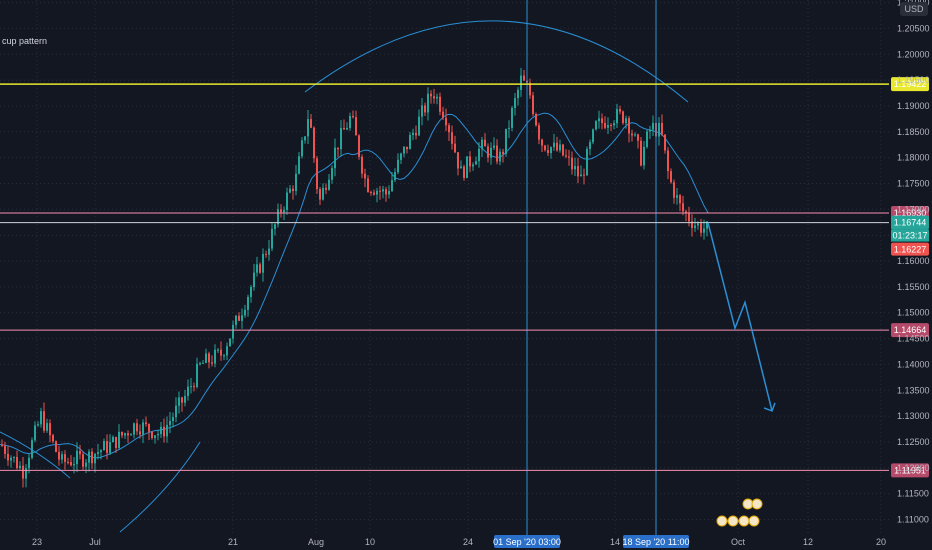 The width and height of the screenshot is (932, 550). Describe the element at coordinates (655, 542) in the screenshot. I see `crosshair-time-label: 18 Sep '20 11:00` at that location.